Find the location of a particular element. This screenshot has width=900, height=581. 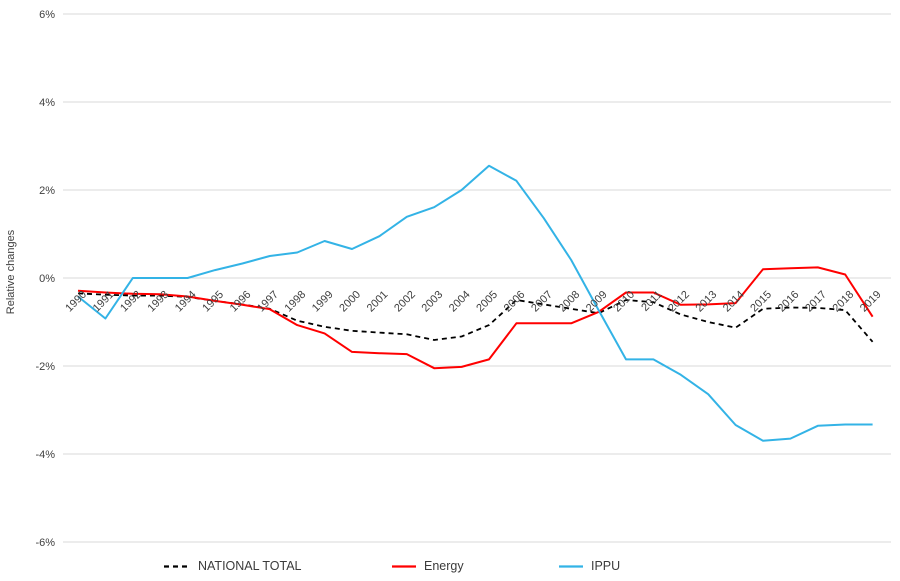

x-tick-label: 2018 is located at coordinates (844, 302).